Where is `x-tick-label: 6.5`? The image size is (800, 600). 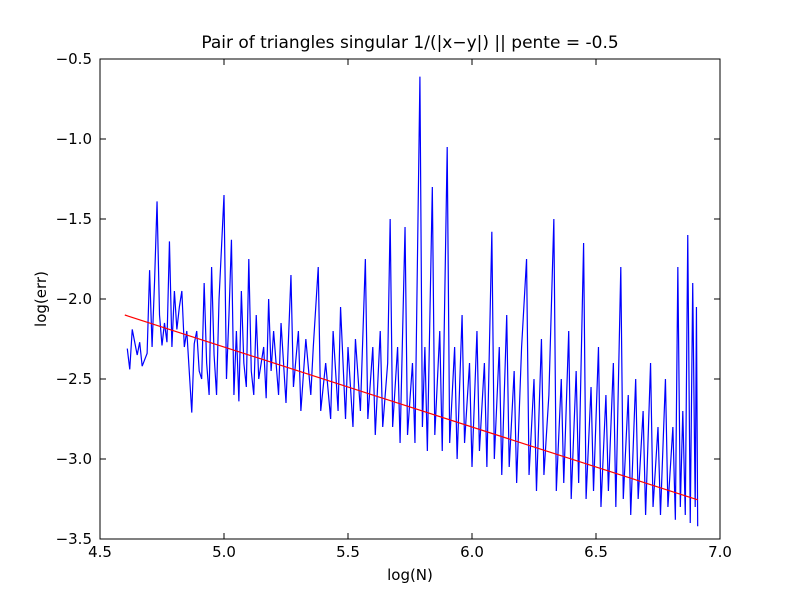
x-tick-label: 6.5 is located at coordinates (596, 552).